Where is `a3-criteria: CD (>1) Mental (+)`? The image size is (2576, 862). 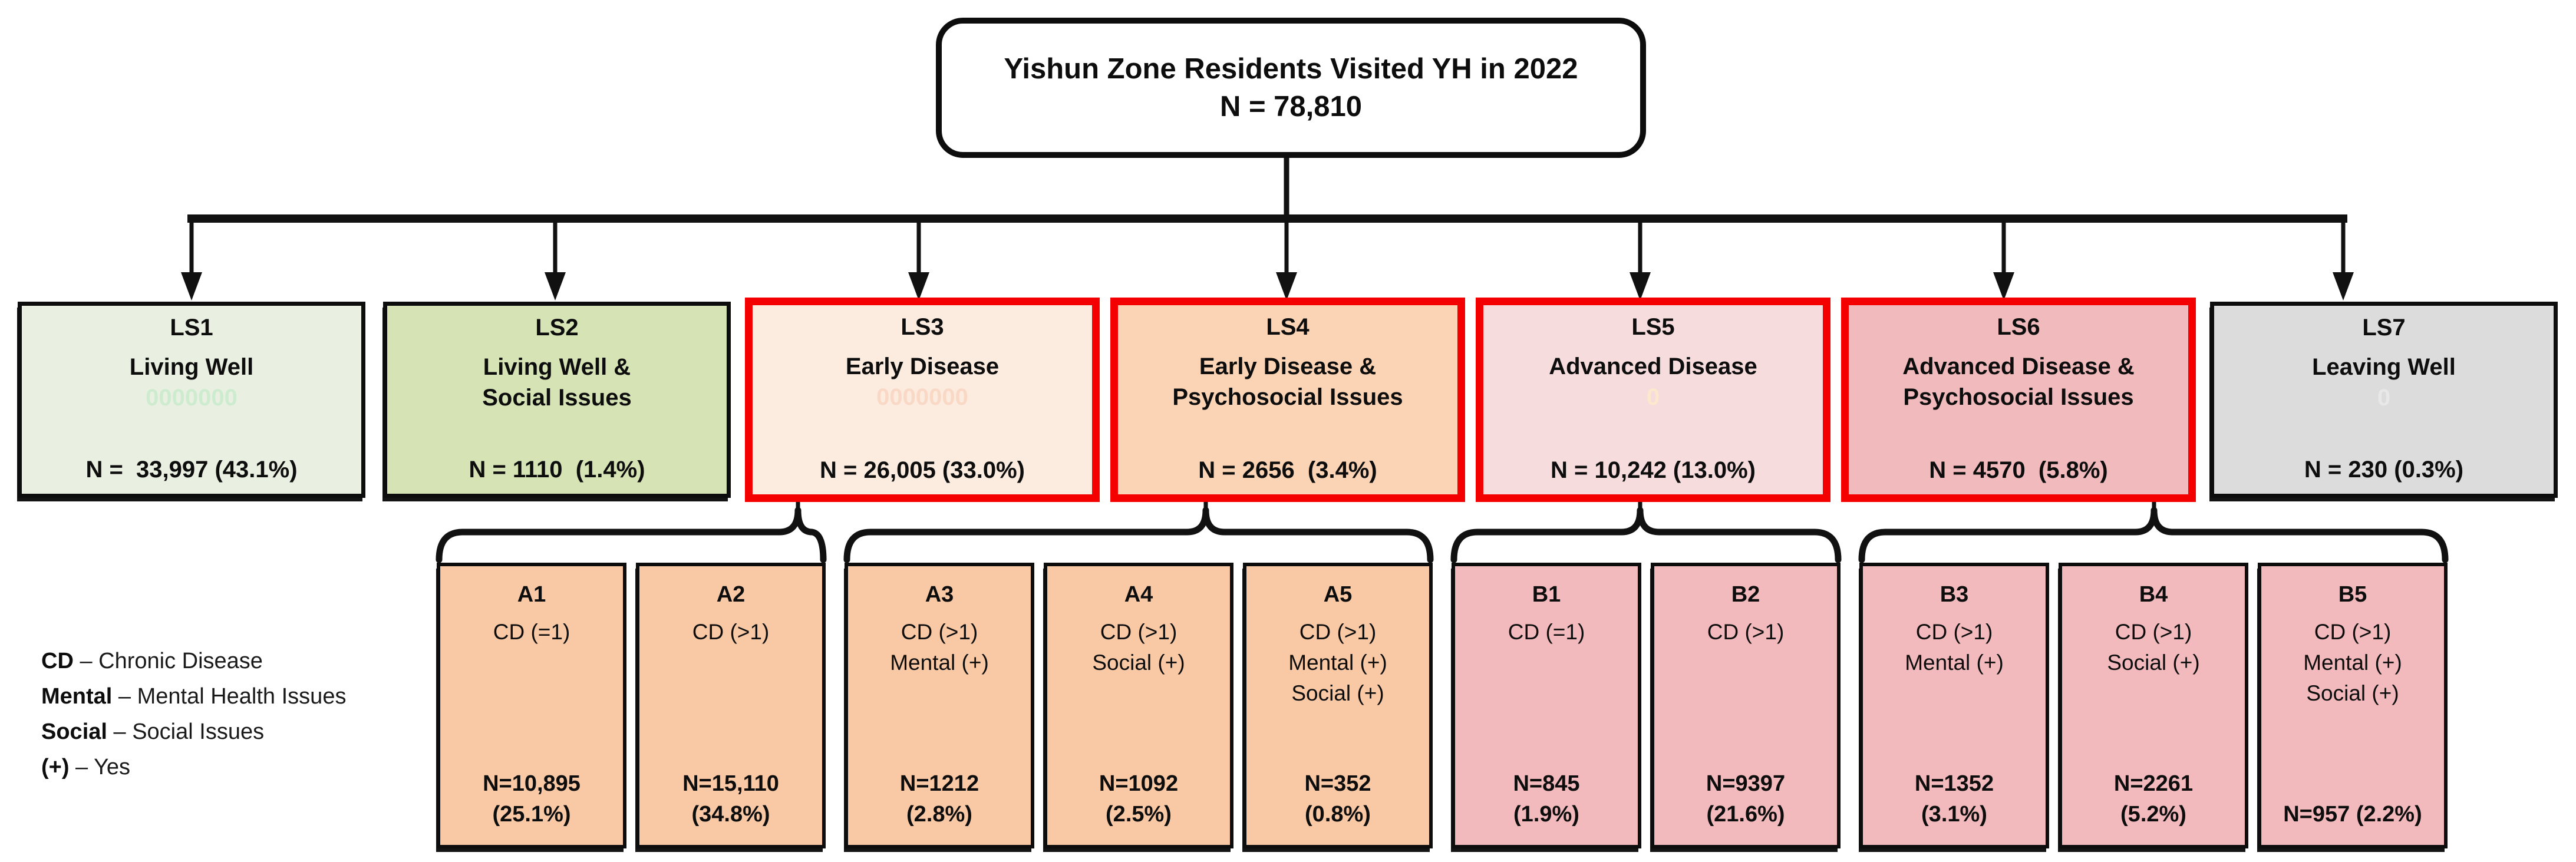 a3-criteria: CD (>1) Mental (+) is located at coordinates (940, 647).